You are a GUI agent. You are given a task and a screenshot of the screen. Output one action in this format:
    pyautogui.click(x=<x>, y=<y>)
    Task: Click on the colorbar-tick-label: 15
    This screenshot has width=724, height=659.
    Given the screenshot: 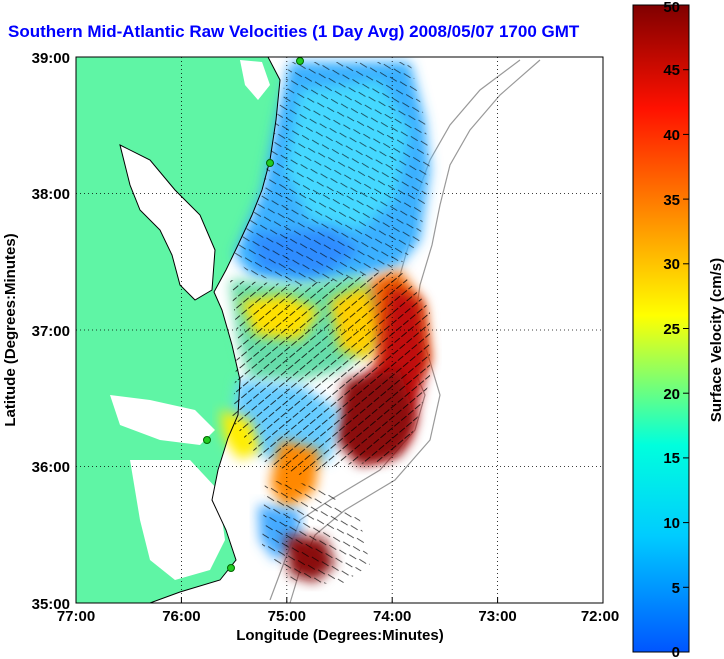 What is the action you would take?
    pyautogui.click(x=671, y=458)
    